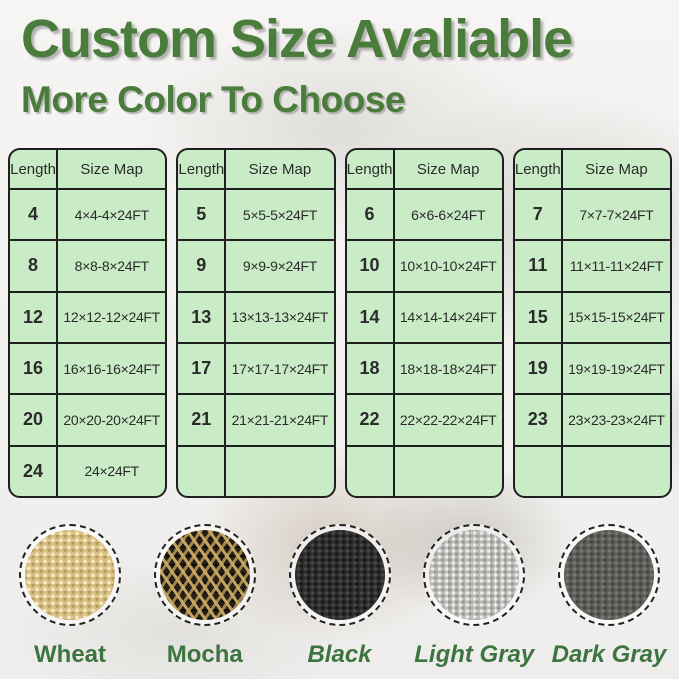 The height and width of the screenshot is (679, 679). I want to click on length-cell: 10, so click(371, 266).